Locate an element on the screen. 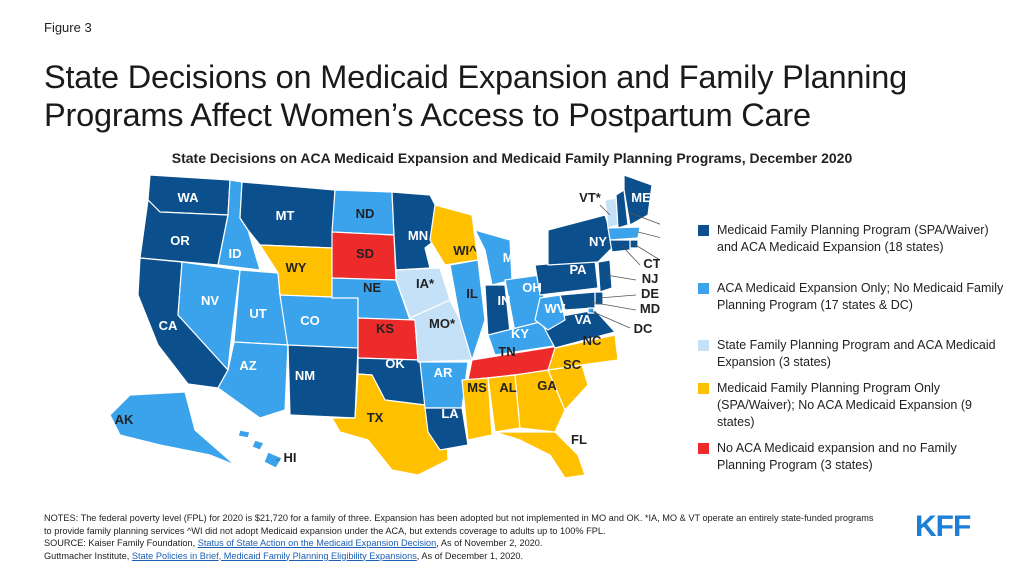 Image resolution: width=1024 pixels, height=576 pixels. state-shape-wv is located at coordinates (550, 312).